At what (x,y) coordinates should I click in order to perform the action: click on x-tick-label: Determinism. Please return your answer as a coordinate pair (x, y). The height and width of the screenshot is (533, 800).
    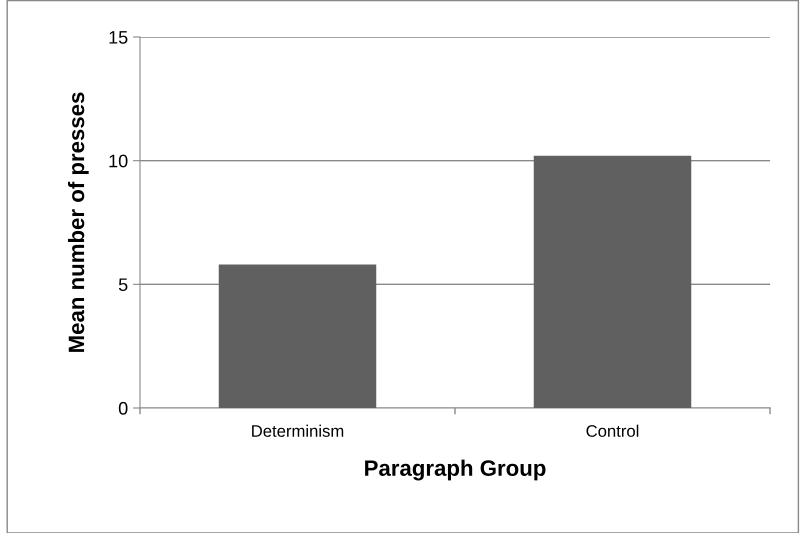
    Looking at the image, I should click on (298, 430).